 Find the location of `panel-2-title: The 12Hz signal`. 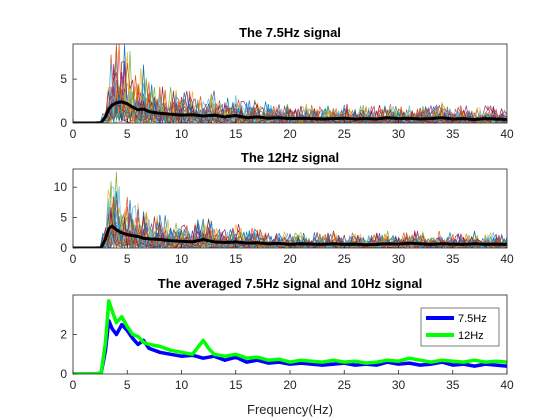

panel-2-title: The 12Hz signal is located at coordinates (290, 157).